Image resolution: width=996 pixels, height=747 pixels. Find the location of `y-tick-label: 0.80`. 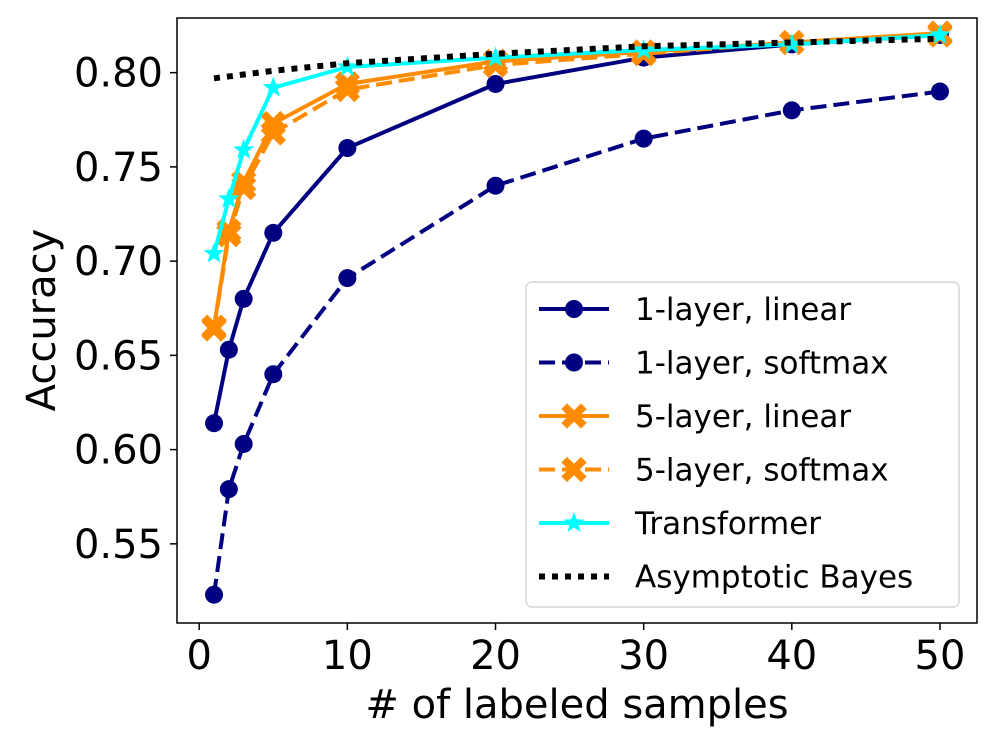

y-tick-label: 0.80 is located at coordinates (118, 74).